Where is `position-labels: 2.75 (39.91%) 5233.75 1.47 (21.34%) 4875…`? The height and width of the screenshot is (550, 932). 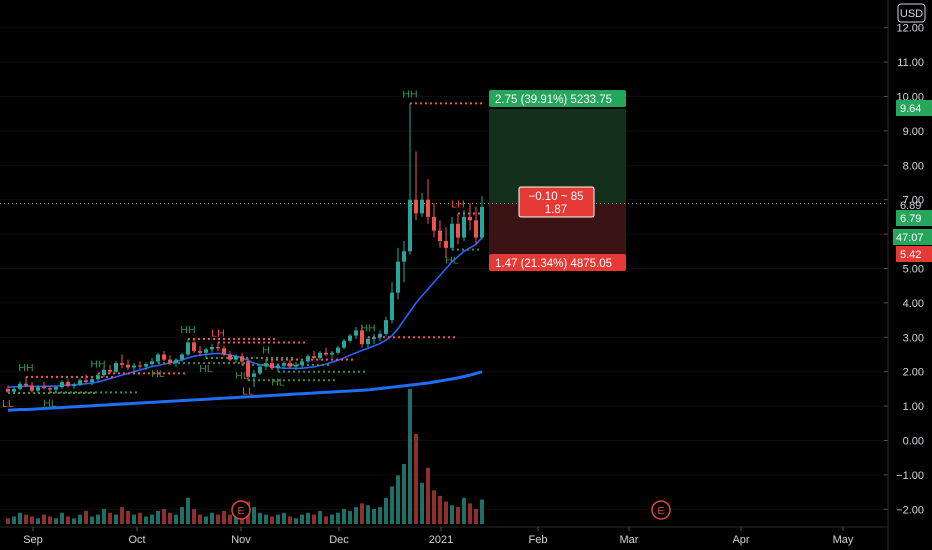
position-labels: 2.75 (39.91%) 5233.75 1.47 (21.34%) 4875… is located at coordinates (557, 180).